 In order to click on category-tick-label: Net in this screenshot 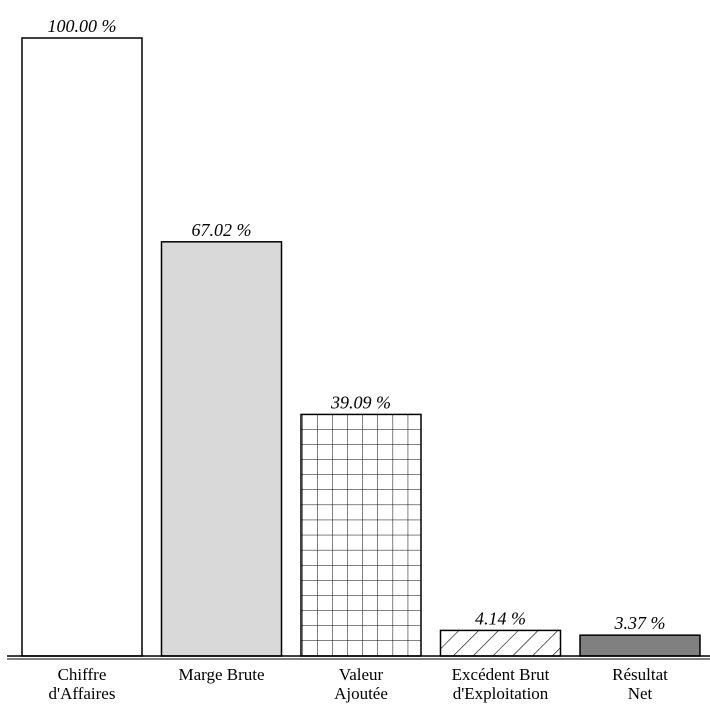, I will do `click(640, 693)`.